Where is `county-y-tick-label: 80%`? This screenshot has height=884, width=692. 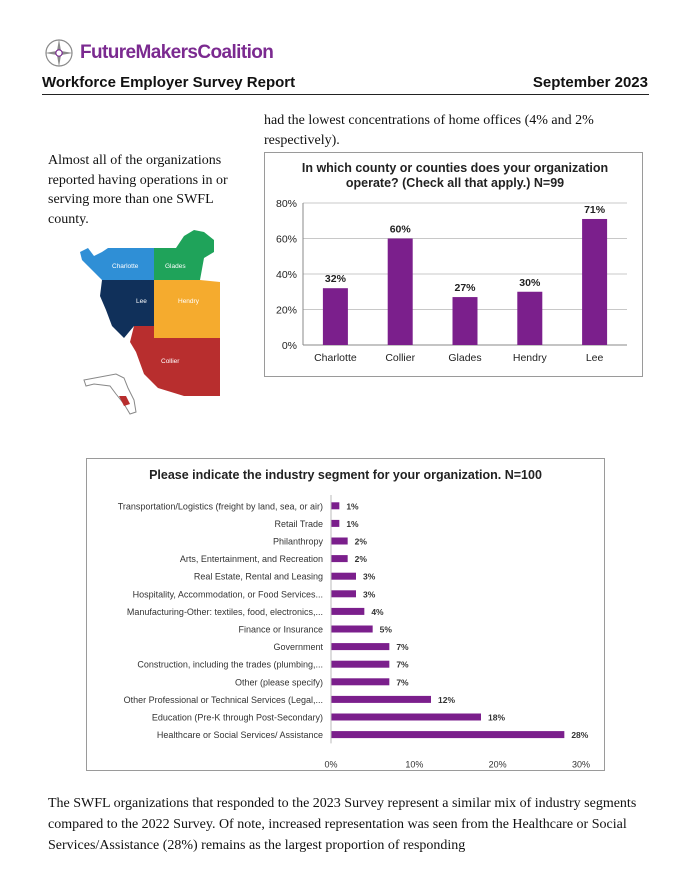 county-y-tick-label: 80% is located at coordinates (286, 204).